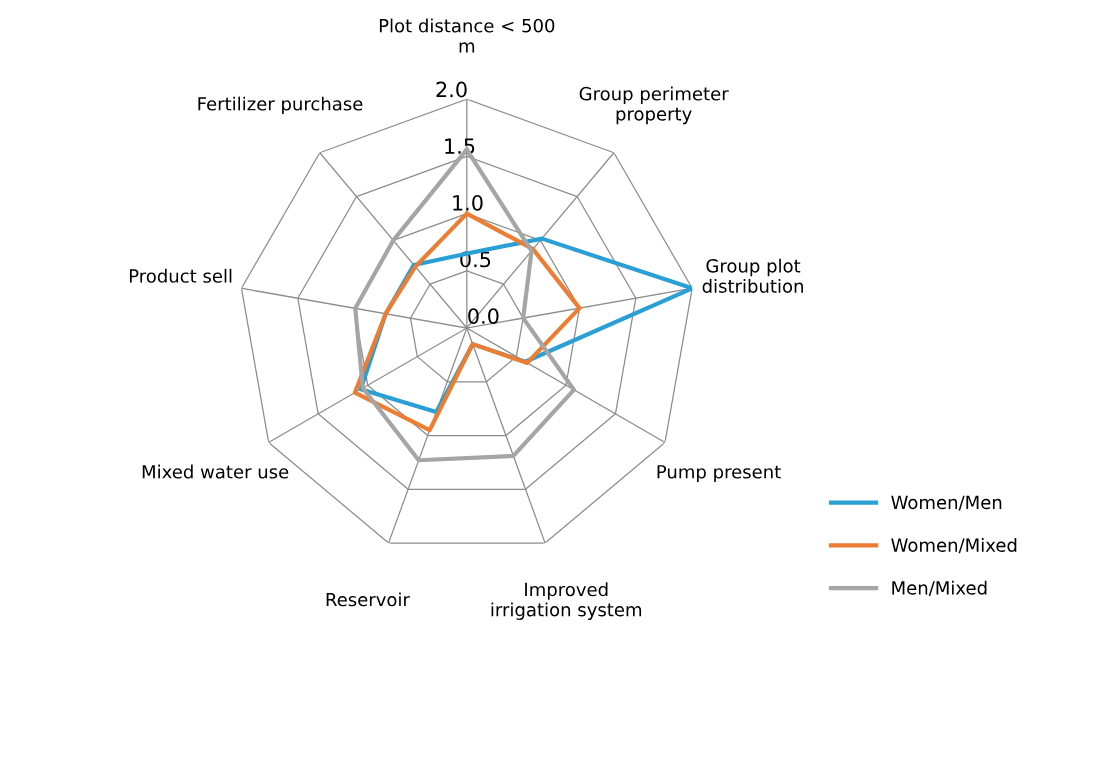 This screenshot has height=781, width=1101. I want to click on legend-label: Women/Men, so click(946, 503).